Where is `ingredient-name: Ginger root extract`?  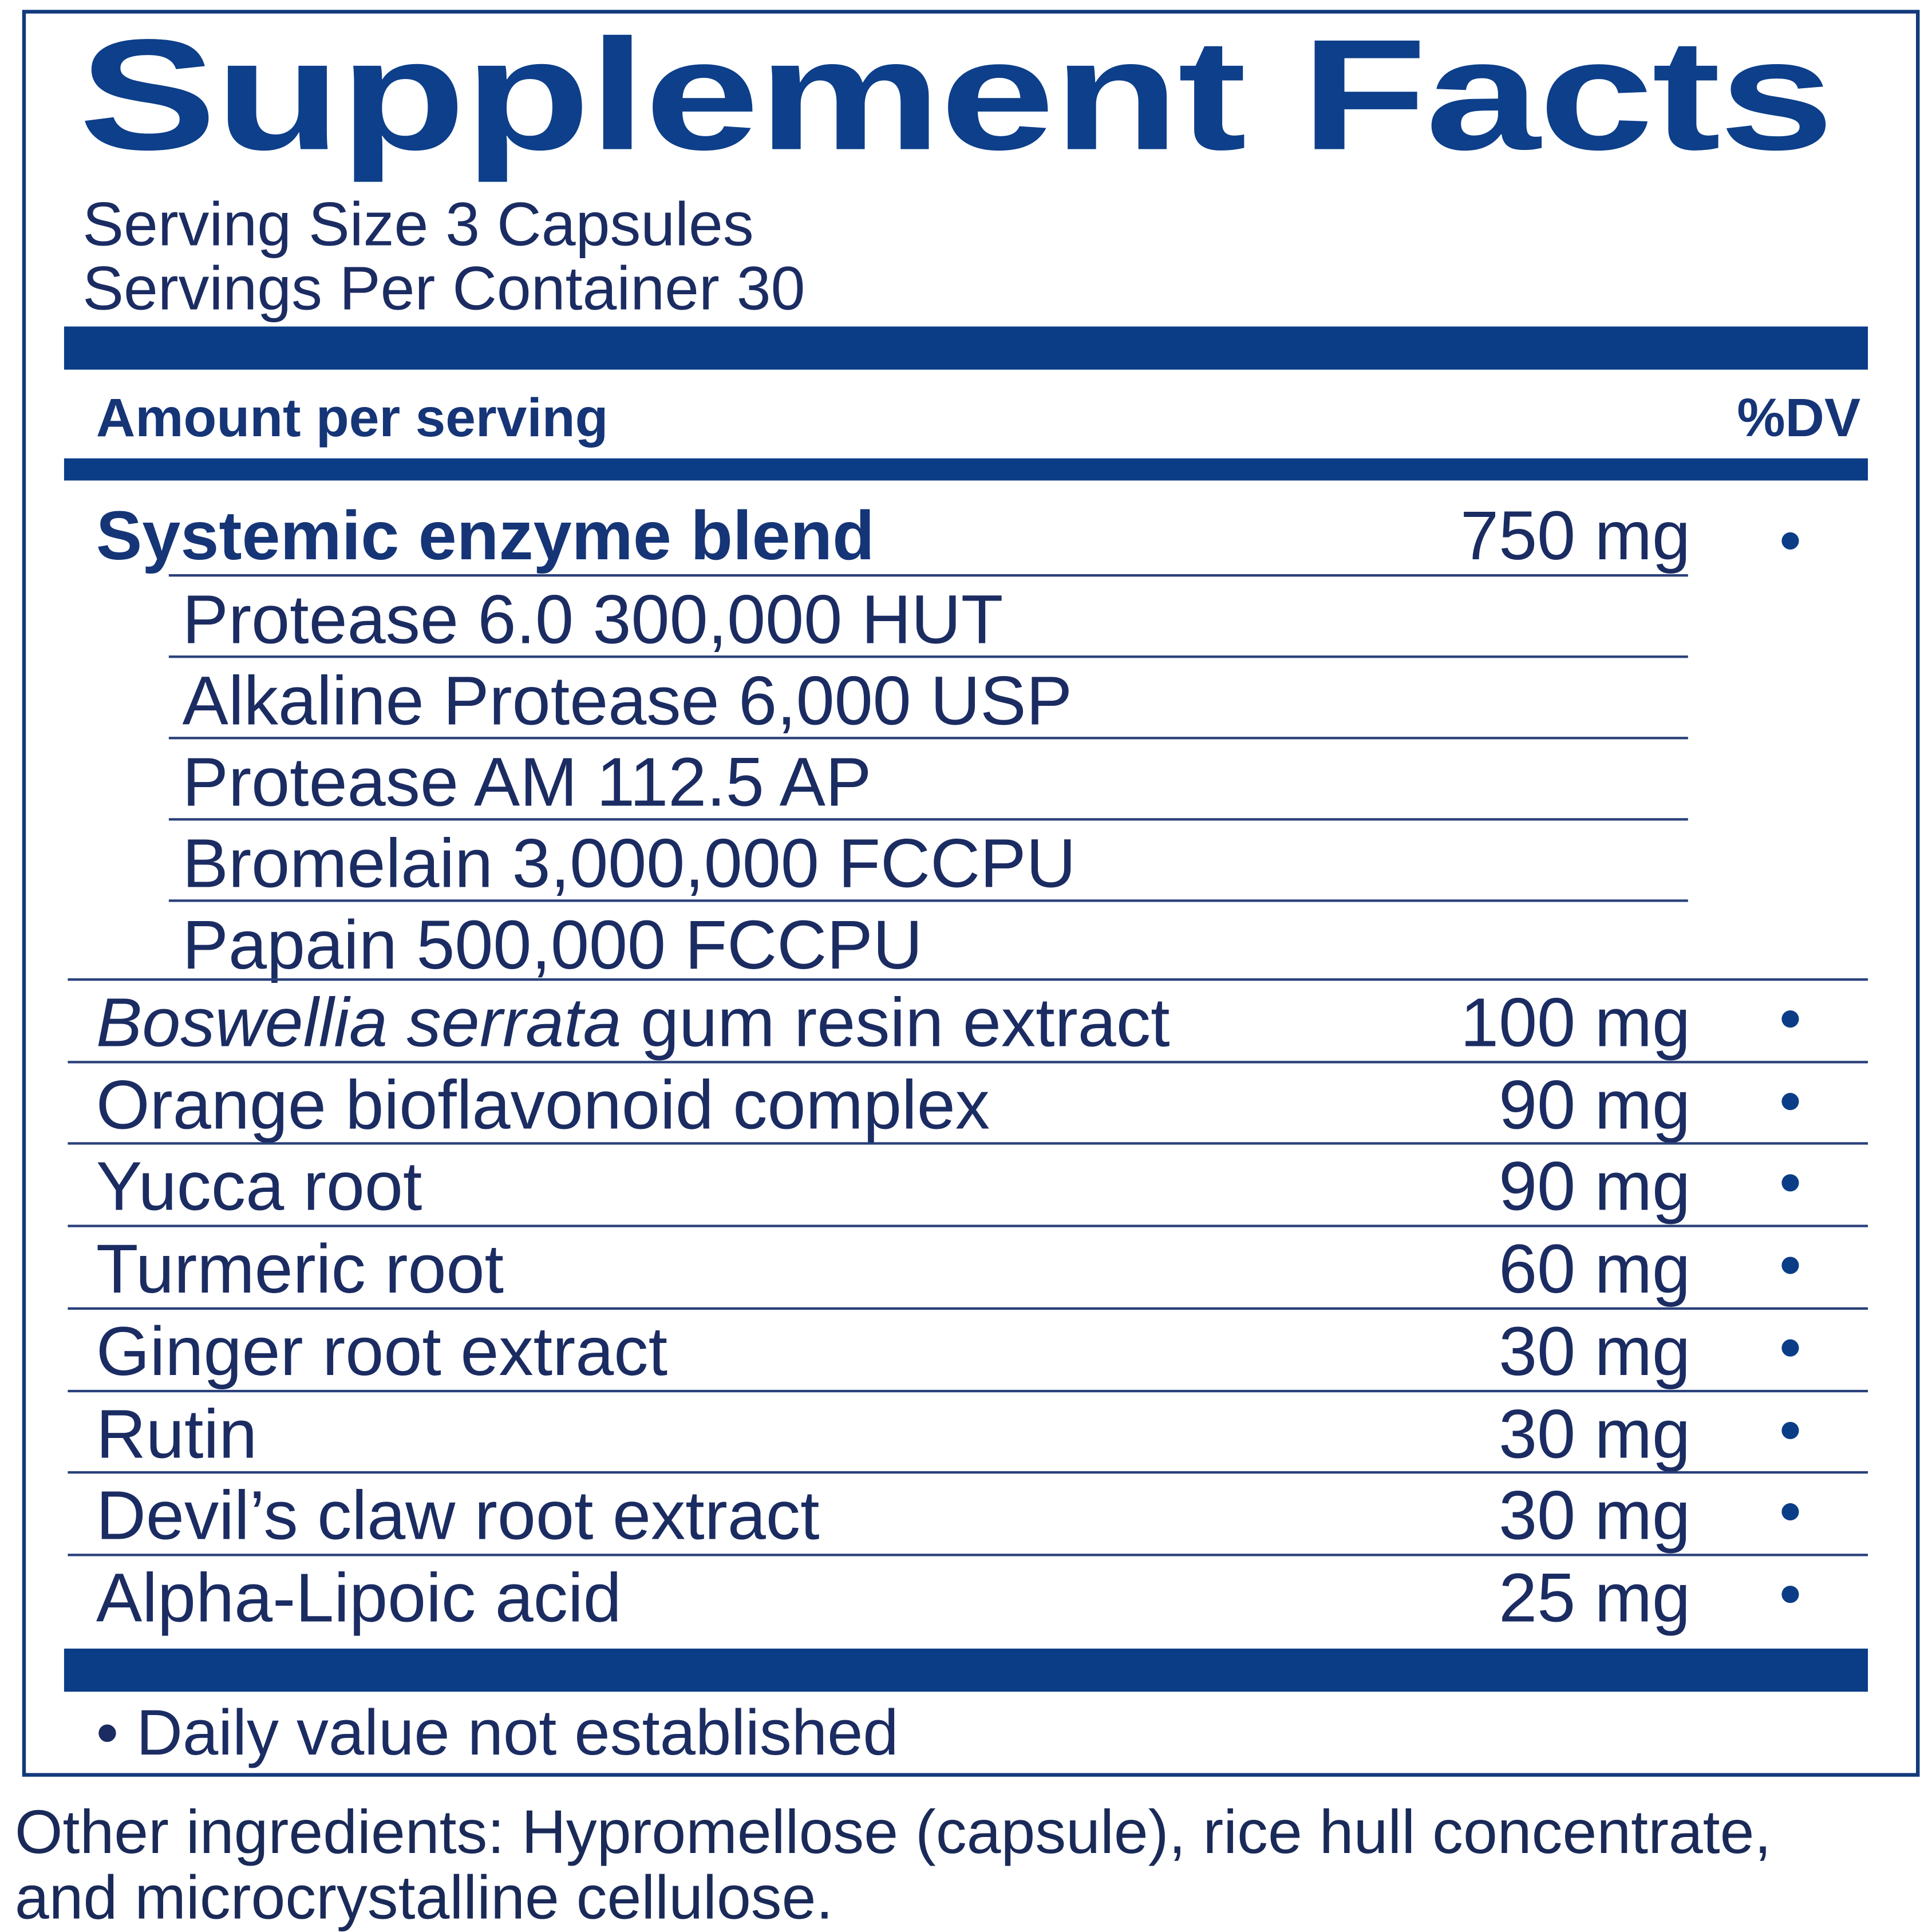
ingredient-name: Ginger root extract is located at coordinates (381, 1351).